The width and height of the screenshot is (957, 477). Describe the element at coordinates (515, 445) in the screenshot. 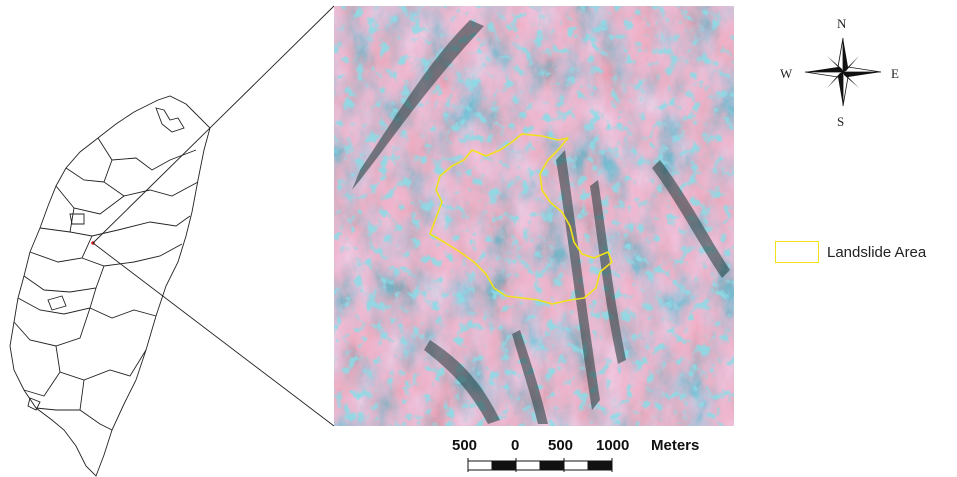

I see `scale-tick-label: 0` at that location.